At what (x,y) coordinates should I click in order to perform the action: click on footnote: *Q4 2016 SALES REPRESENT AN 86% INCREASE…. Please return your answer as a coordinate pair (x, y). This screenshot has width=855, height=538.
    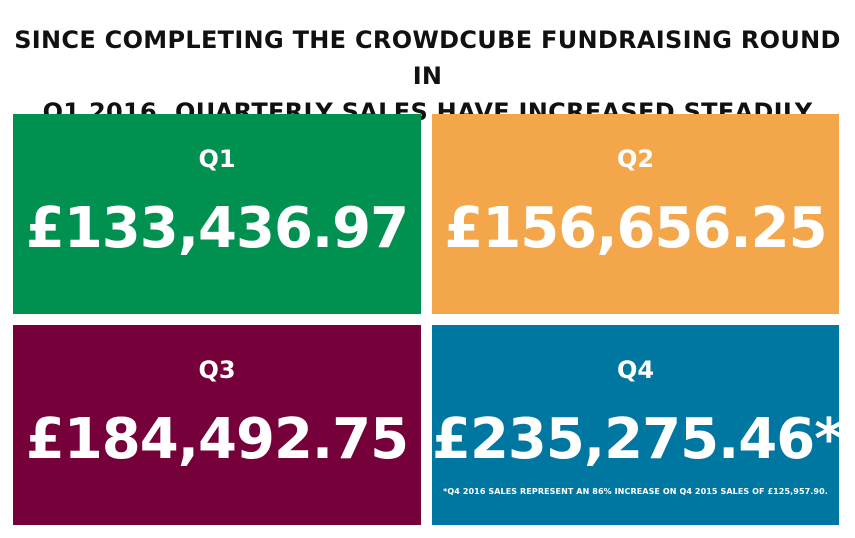
    Looking at the image, I should click on (635, 491).